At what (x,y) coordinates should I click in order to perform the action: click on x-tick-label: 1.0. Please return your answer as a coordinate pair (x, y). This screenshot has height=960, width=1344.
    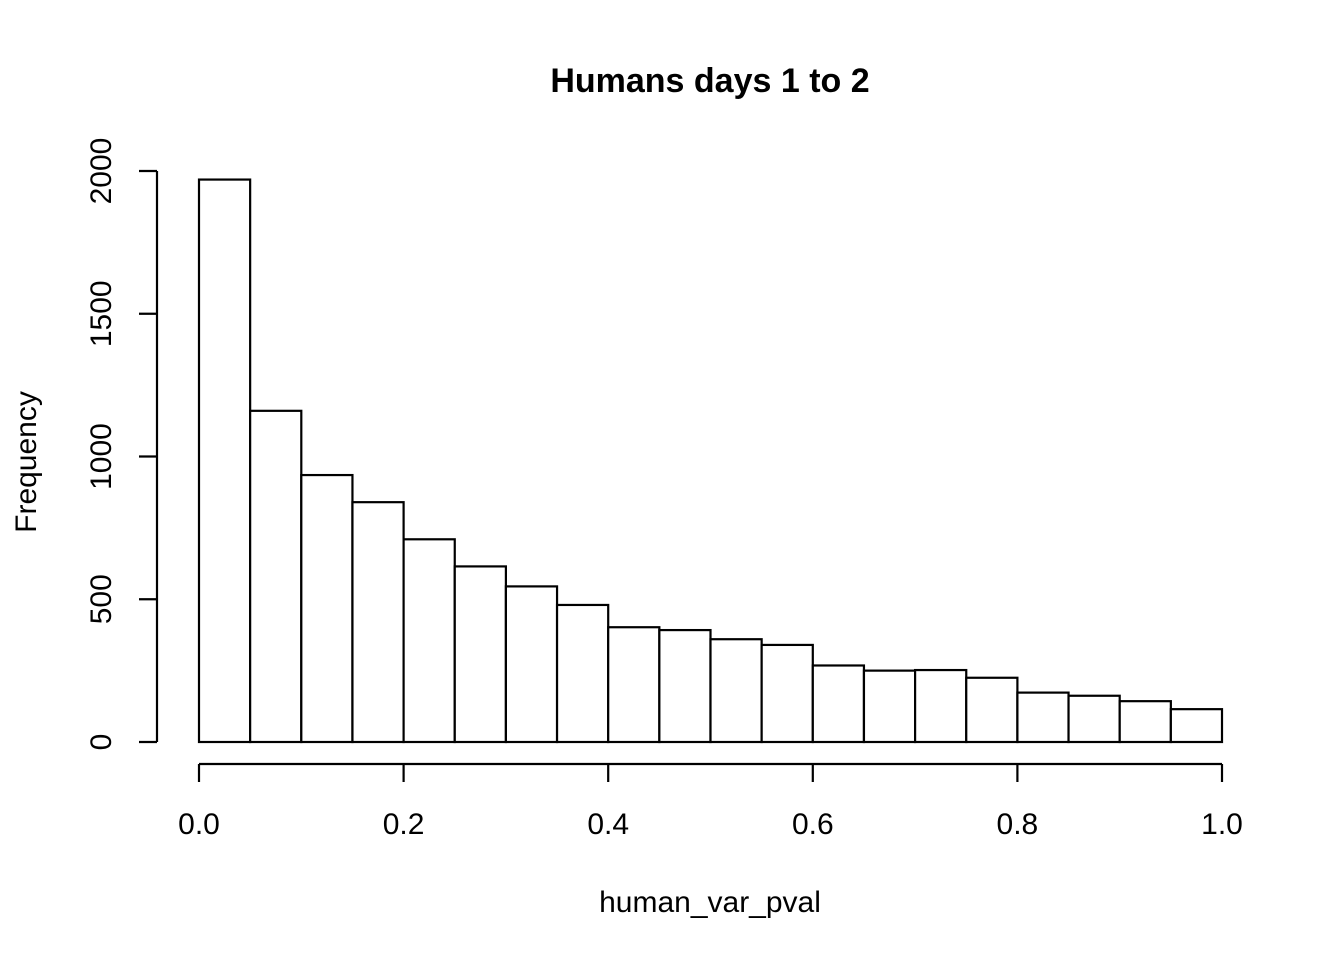
    Looking at the image, I should click on (1222, 824).